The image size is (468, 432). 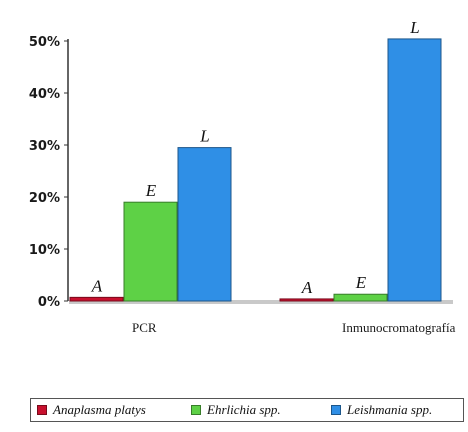 I want to click on legend-item: Ehrlichia spp., so click(x=236, y=410).